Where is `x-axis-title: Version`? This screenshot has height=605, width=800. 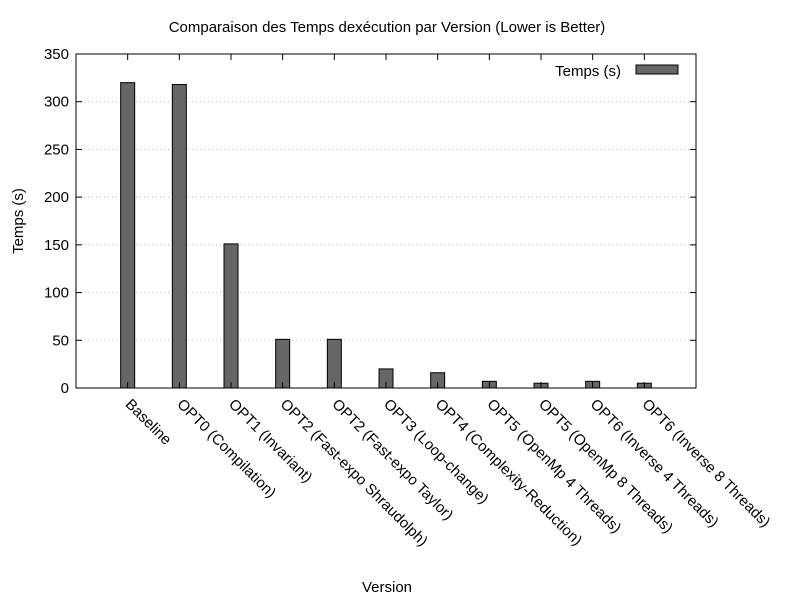
x-axis-title: Version is located at coordinates (387, 587).